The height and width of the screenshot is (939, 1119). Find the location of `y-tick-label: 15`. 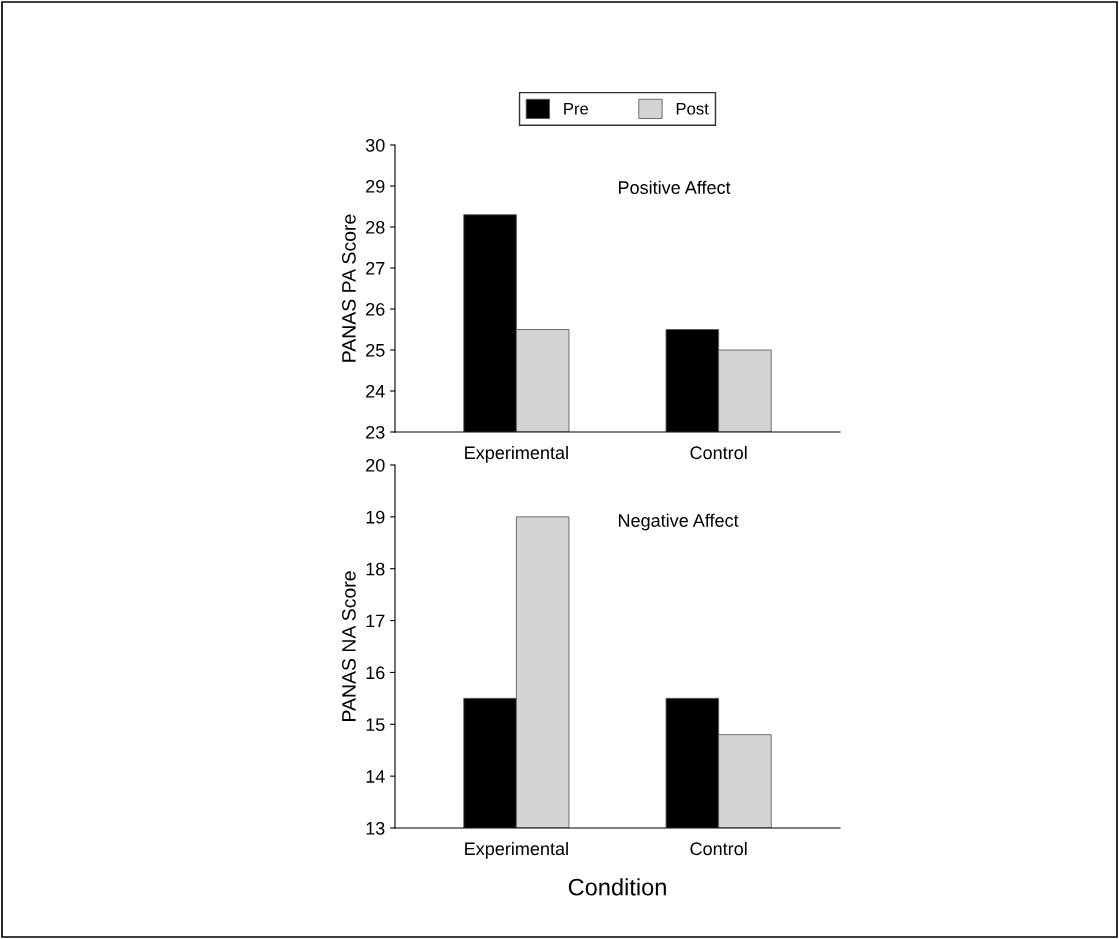

y-tick-label: 15 is located at coordinates (375, 725).